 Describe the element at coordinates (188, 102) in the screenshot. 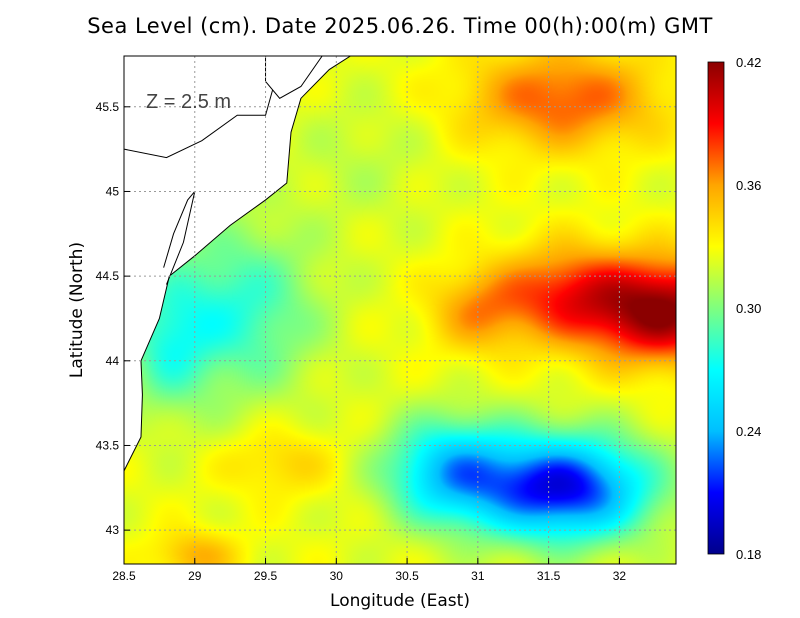

I see `depth-label: Z = 2.5 m` at that location.